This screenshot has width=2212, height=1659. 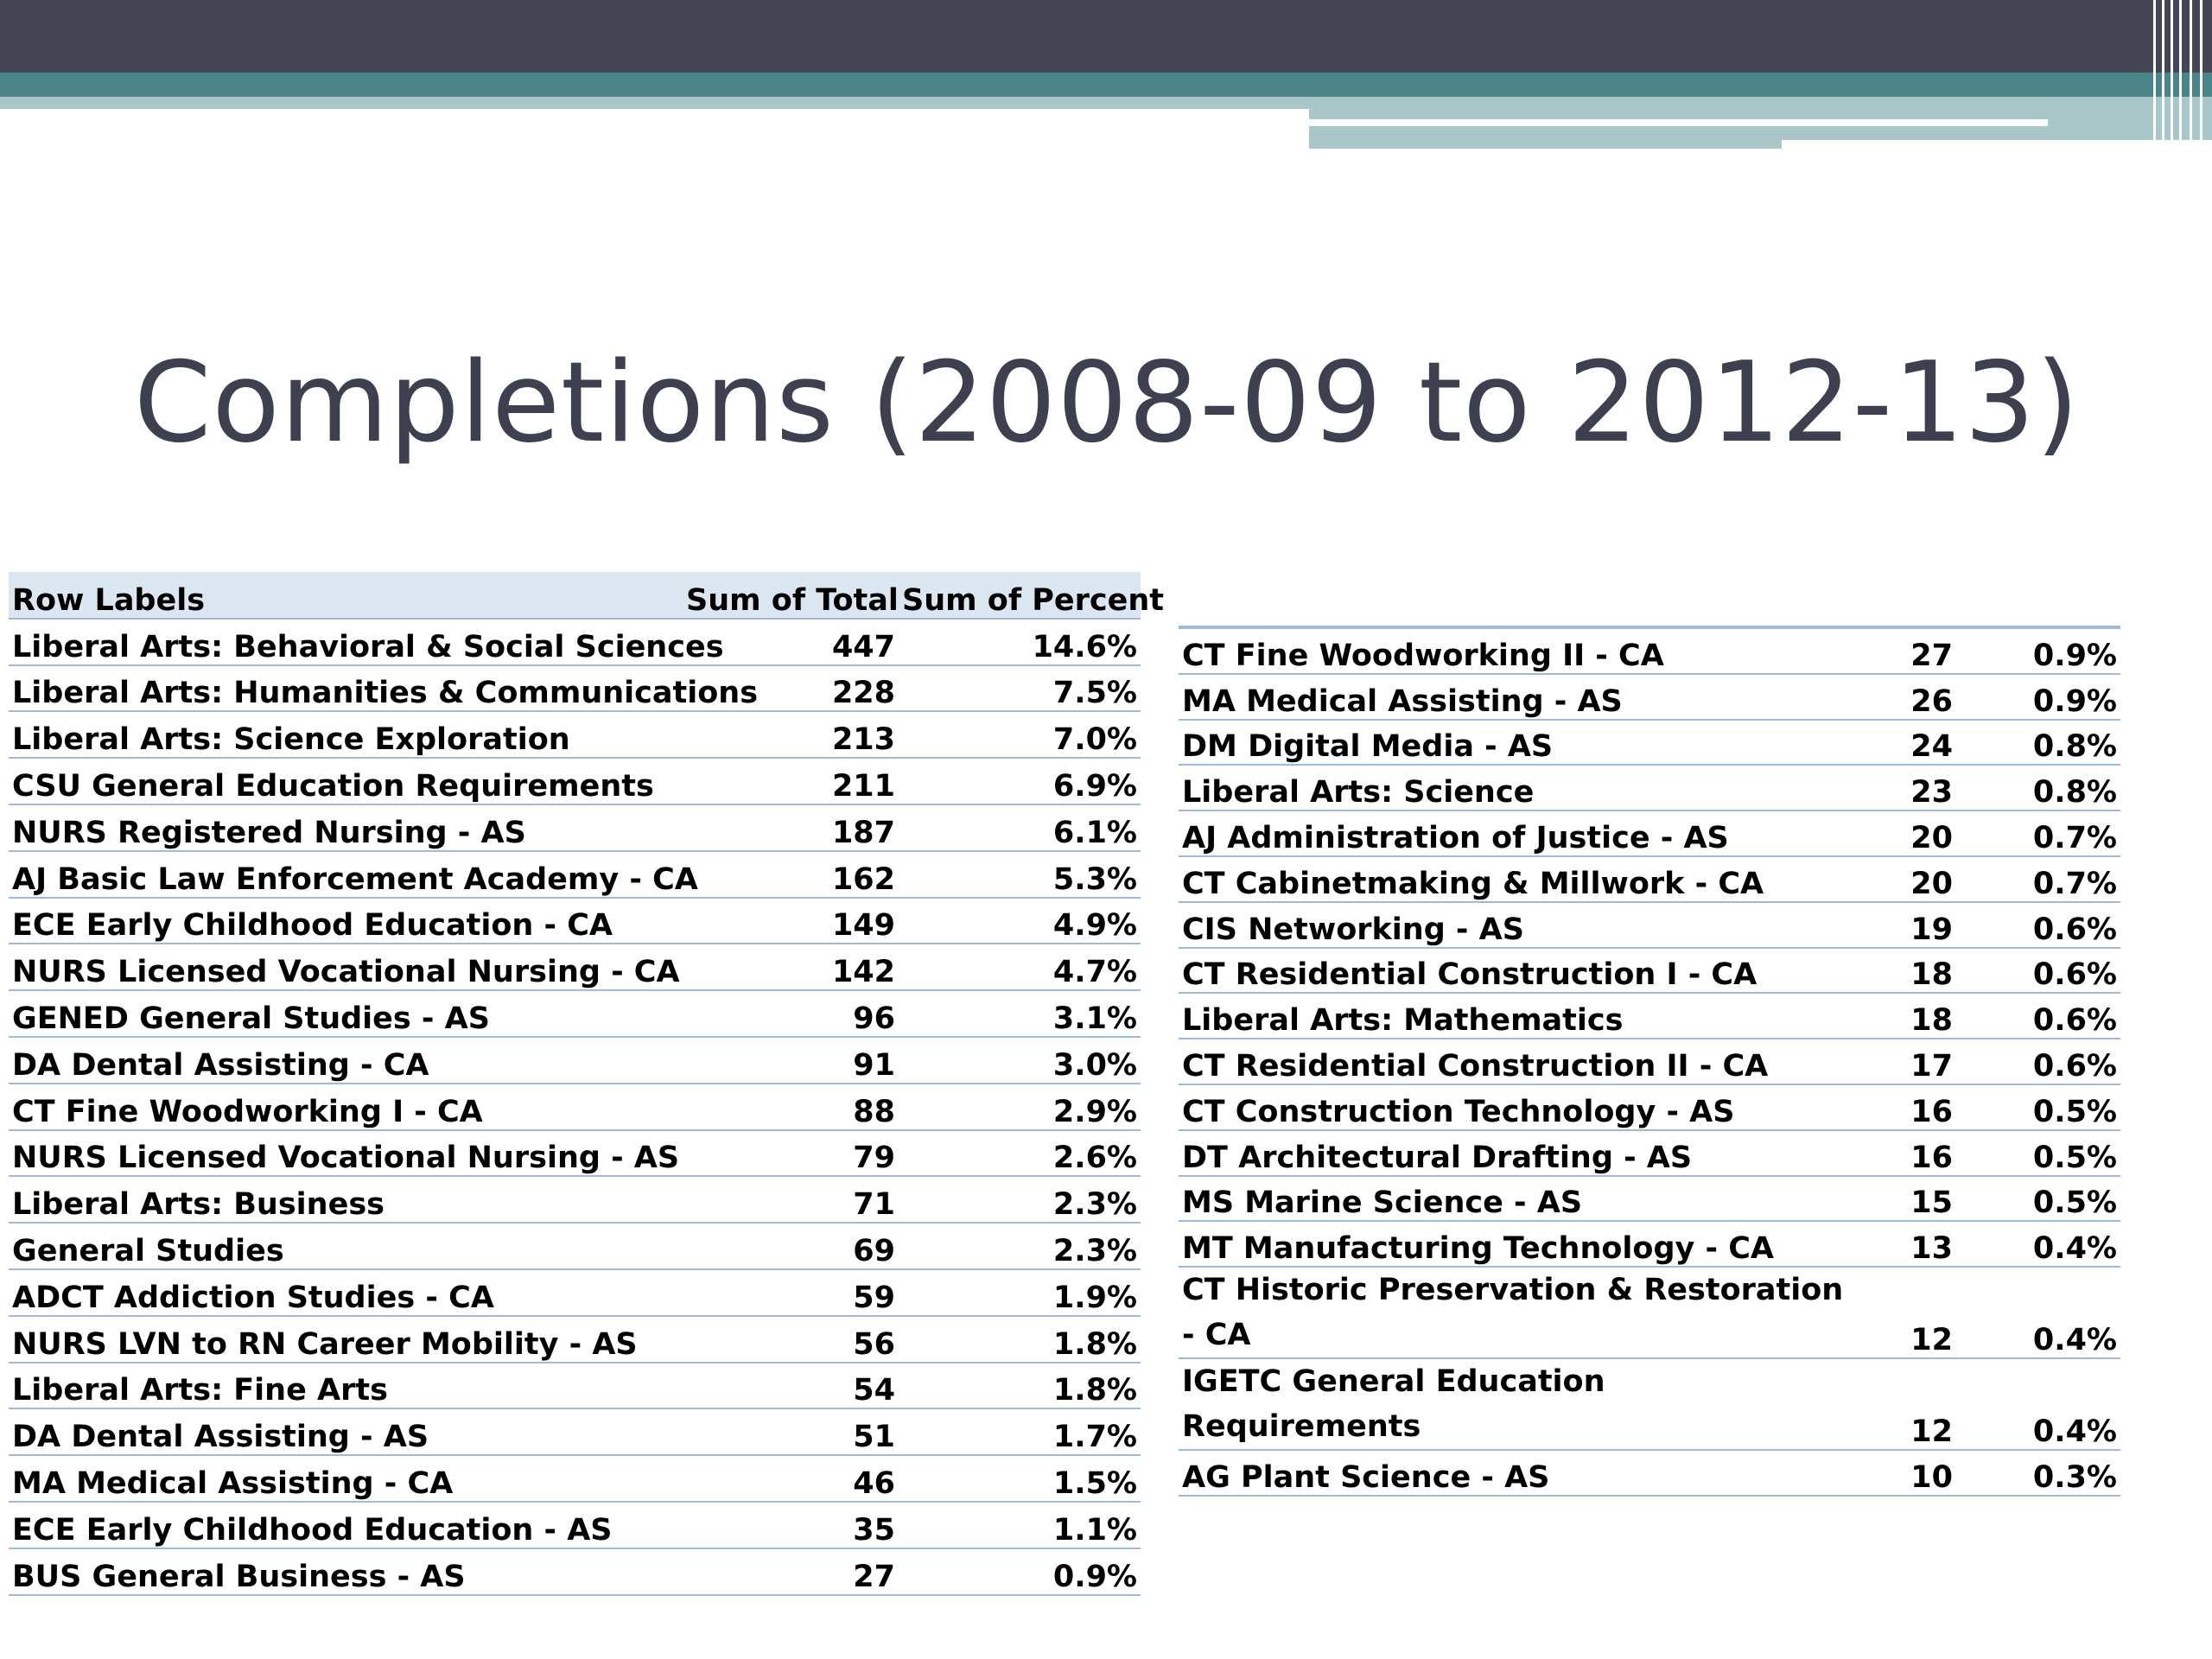 I want to click on row-percent-cell: 1.8%, so click(x=1020, y=1339).